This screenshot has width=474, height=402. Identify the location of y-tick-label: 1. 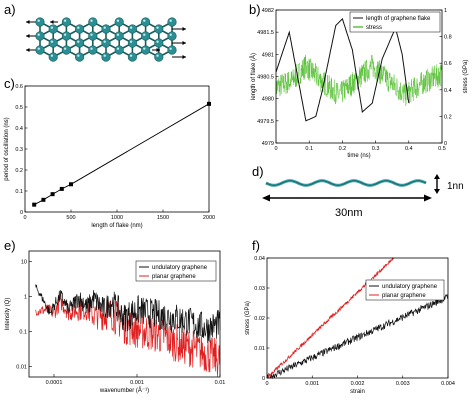
(25, 298).